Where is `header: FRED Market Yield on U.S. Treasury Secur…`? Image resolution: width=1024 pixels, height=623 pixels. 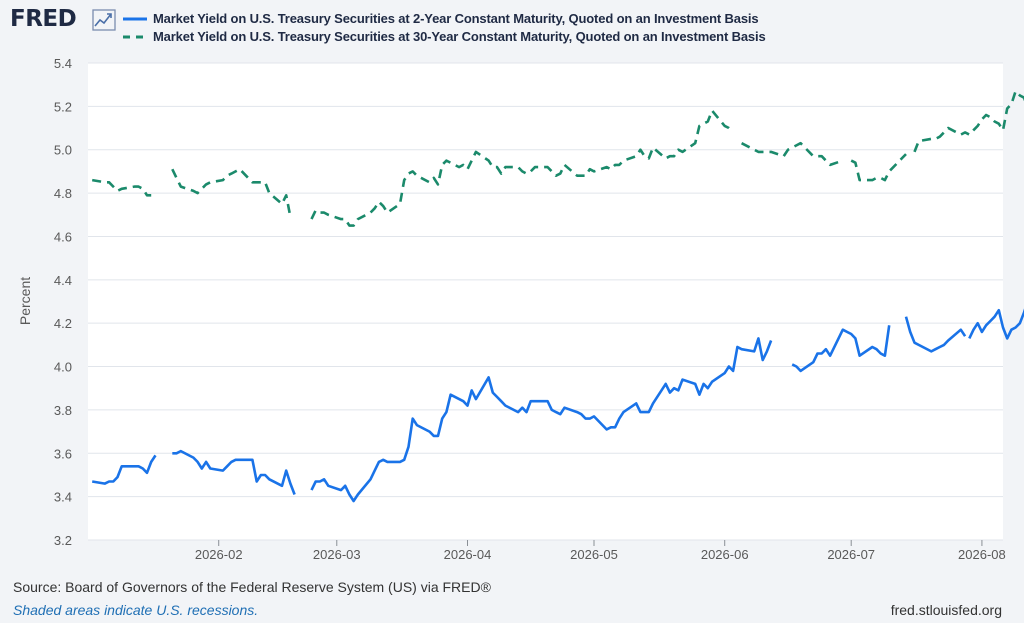
header: FRED Market Yield on U.S. Treasury Secur… is located at coordinates (512, 25).